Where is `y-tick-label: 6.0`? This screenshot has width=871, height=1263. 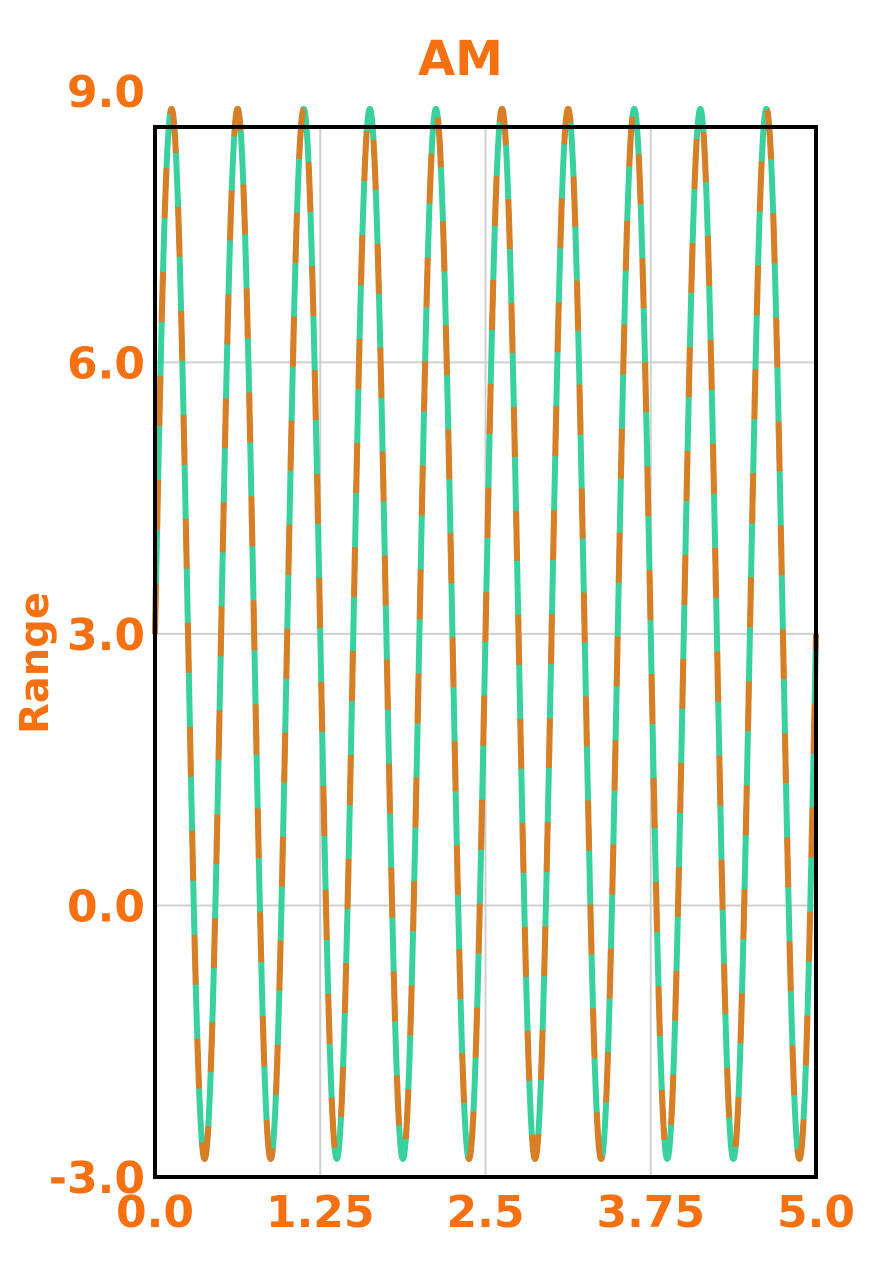
y-tick-label: 6.0 is located at coordinates (106, 363).